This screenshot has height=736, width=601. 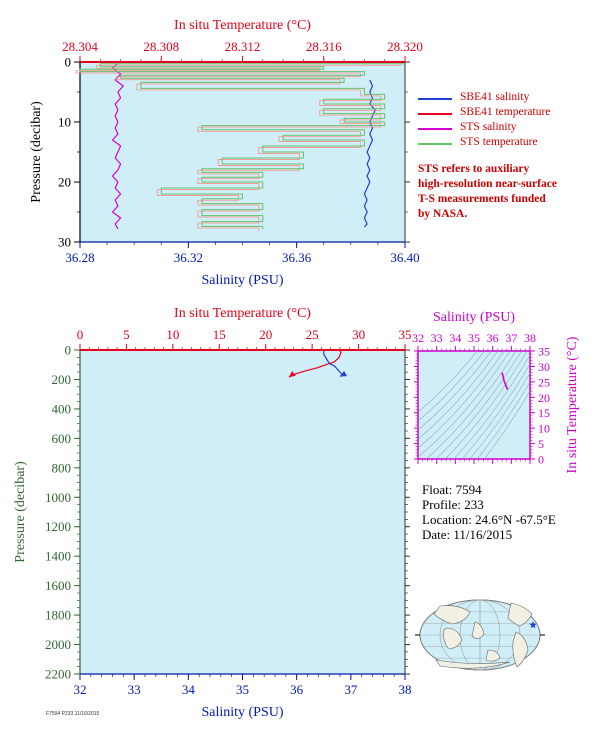 I want to click on legend-item: SBE41 temperature, so click(x=508, y=112).